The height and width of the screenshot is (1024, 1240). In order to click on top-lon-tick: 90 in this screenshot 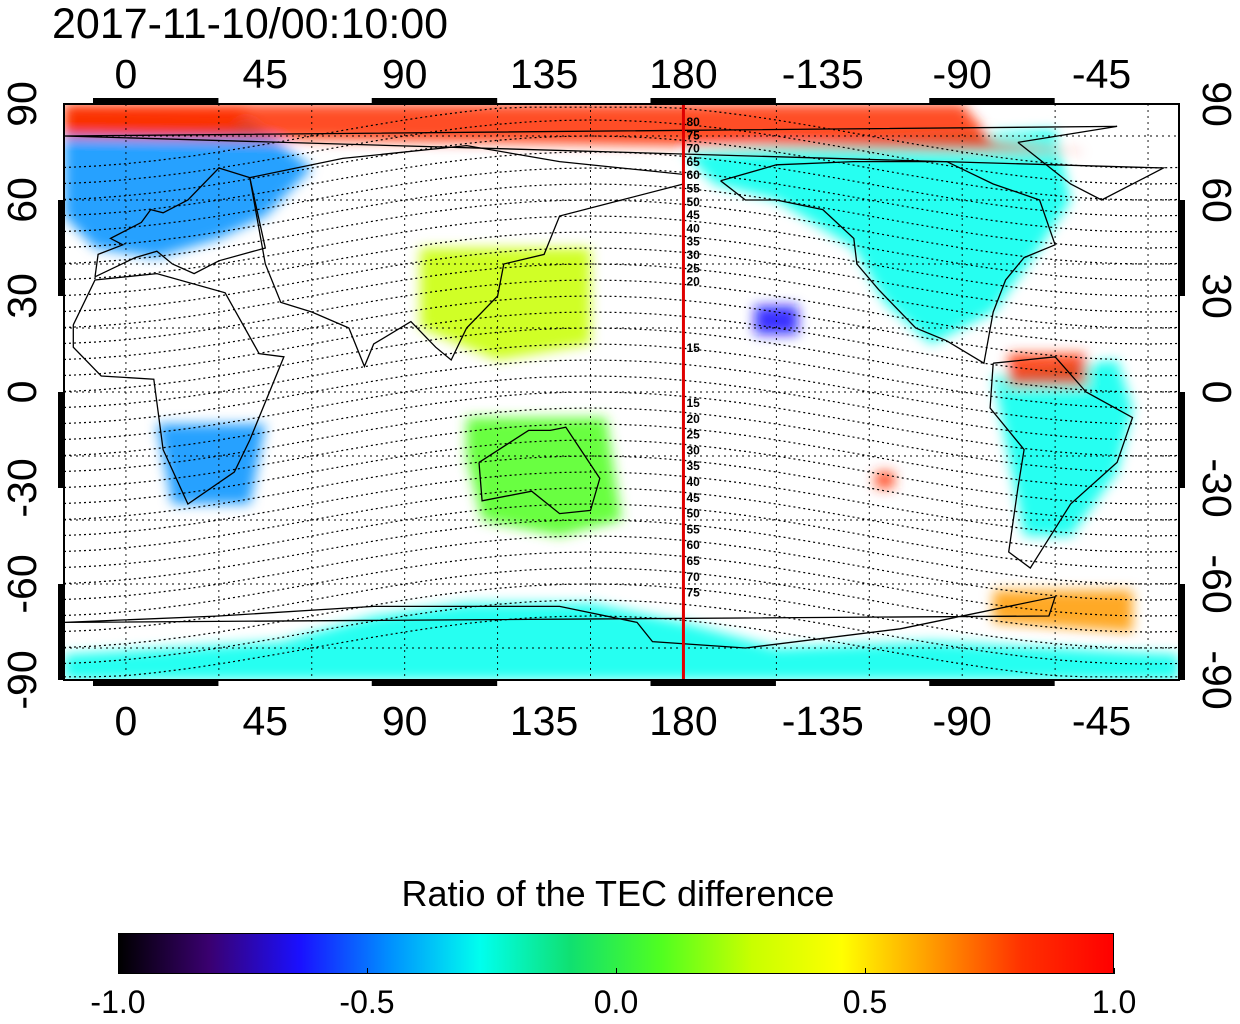, I will do `click(405, 74)`.